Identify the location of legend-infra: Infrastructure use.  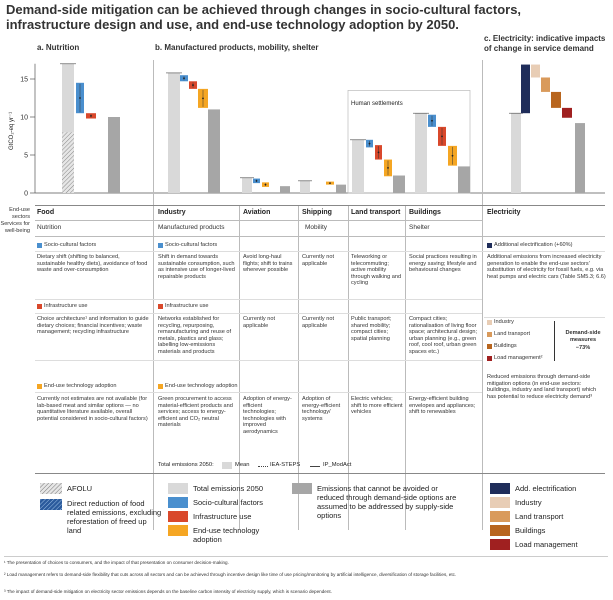
(222, 516).